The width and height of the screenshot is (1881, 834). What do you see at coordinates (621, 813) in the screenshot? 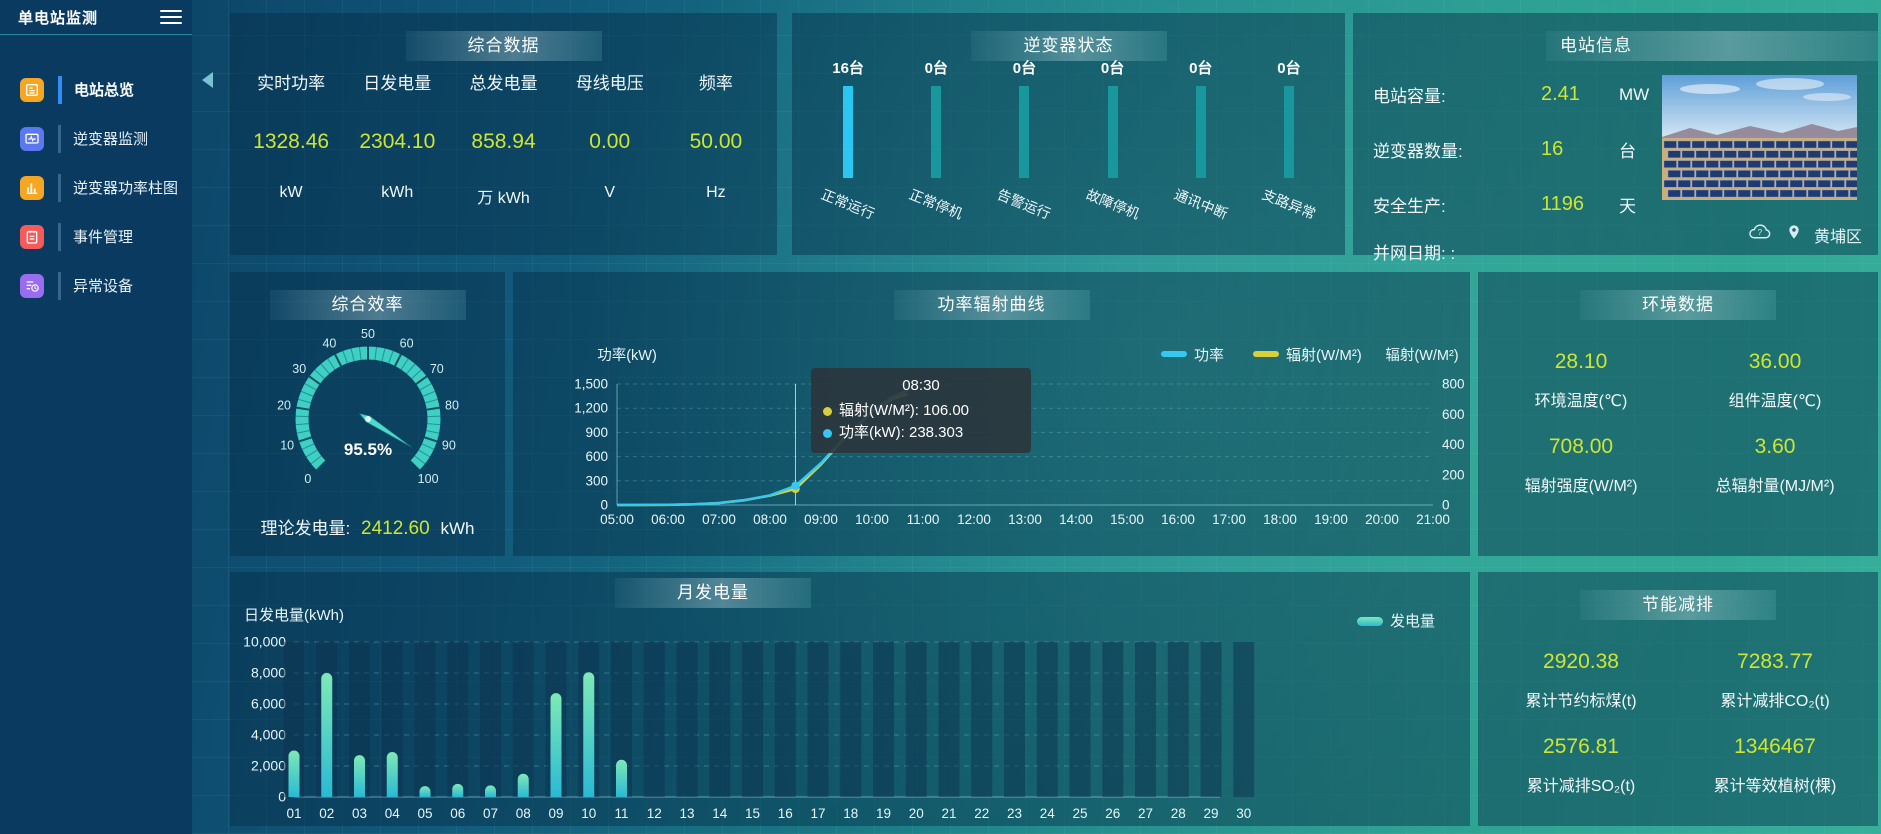
I see `svg-text: 11` at bounding box center [621, 813].